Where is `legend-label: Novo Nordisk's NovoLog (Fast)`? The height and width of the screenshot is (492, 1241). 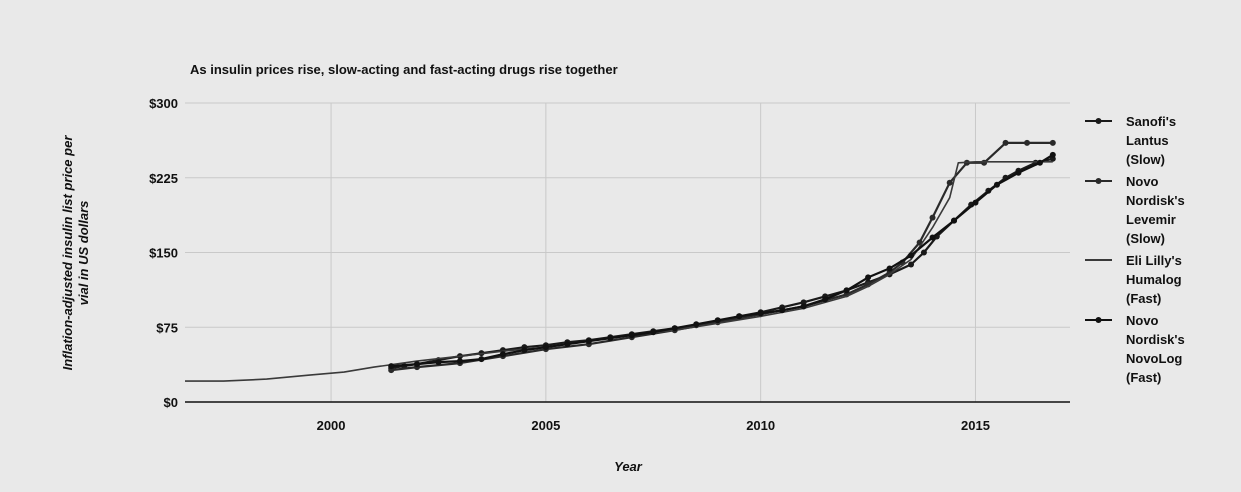
legend-label: Novo Nordisk's NovoLog (Fast) is located at coordinates (1155, 349).